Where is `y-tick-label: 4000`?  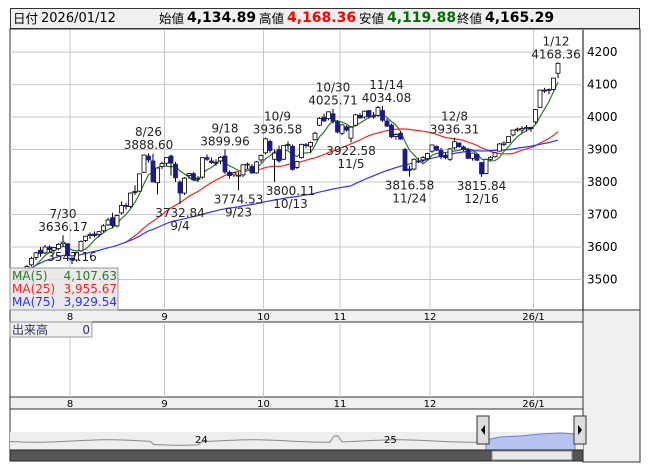
y-tick-label: 4000 is located at coordinates (602, 117).